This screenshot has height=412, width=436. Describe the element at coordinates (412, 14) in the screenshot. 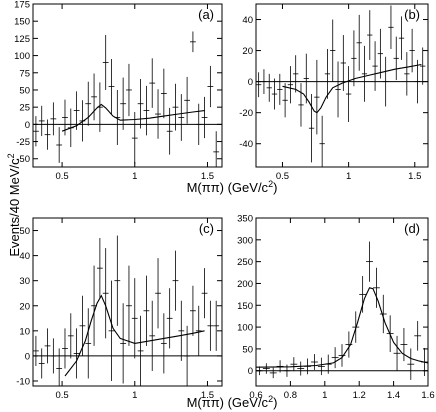

I see `panel-label: (b)` at that location.